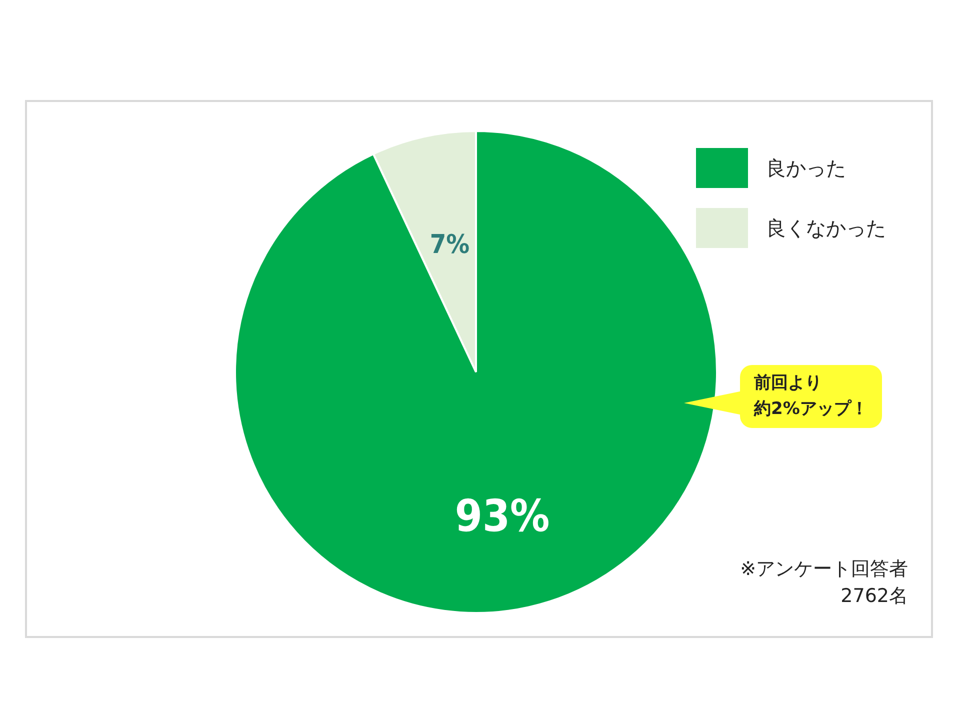 The width and height of the screenshot is (960, 720). What do you see at coordinates (788, 383) in the screenshot?
I see `text: 前回より` at bounding box center [788, 383].